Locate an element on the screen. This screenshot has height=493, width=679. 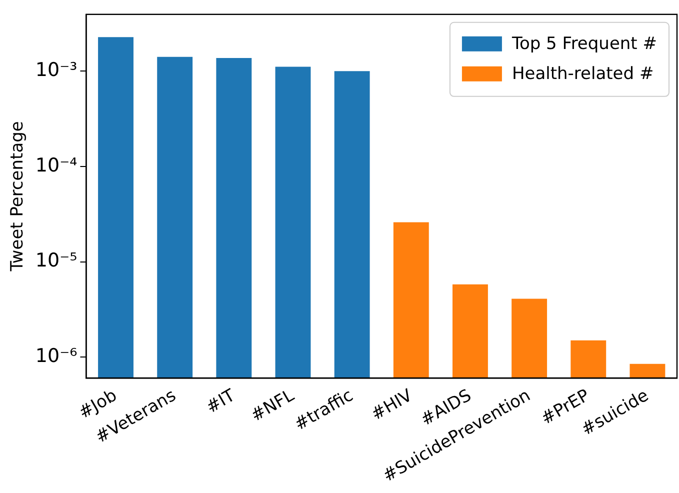
x-tick-label: #IT is located at coordinates (221, 401).